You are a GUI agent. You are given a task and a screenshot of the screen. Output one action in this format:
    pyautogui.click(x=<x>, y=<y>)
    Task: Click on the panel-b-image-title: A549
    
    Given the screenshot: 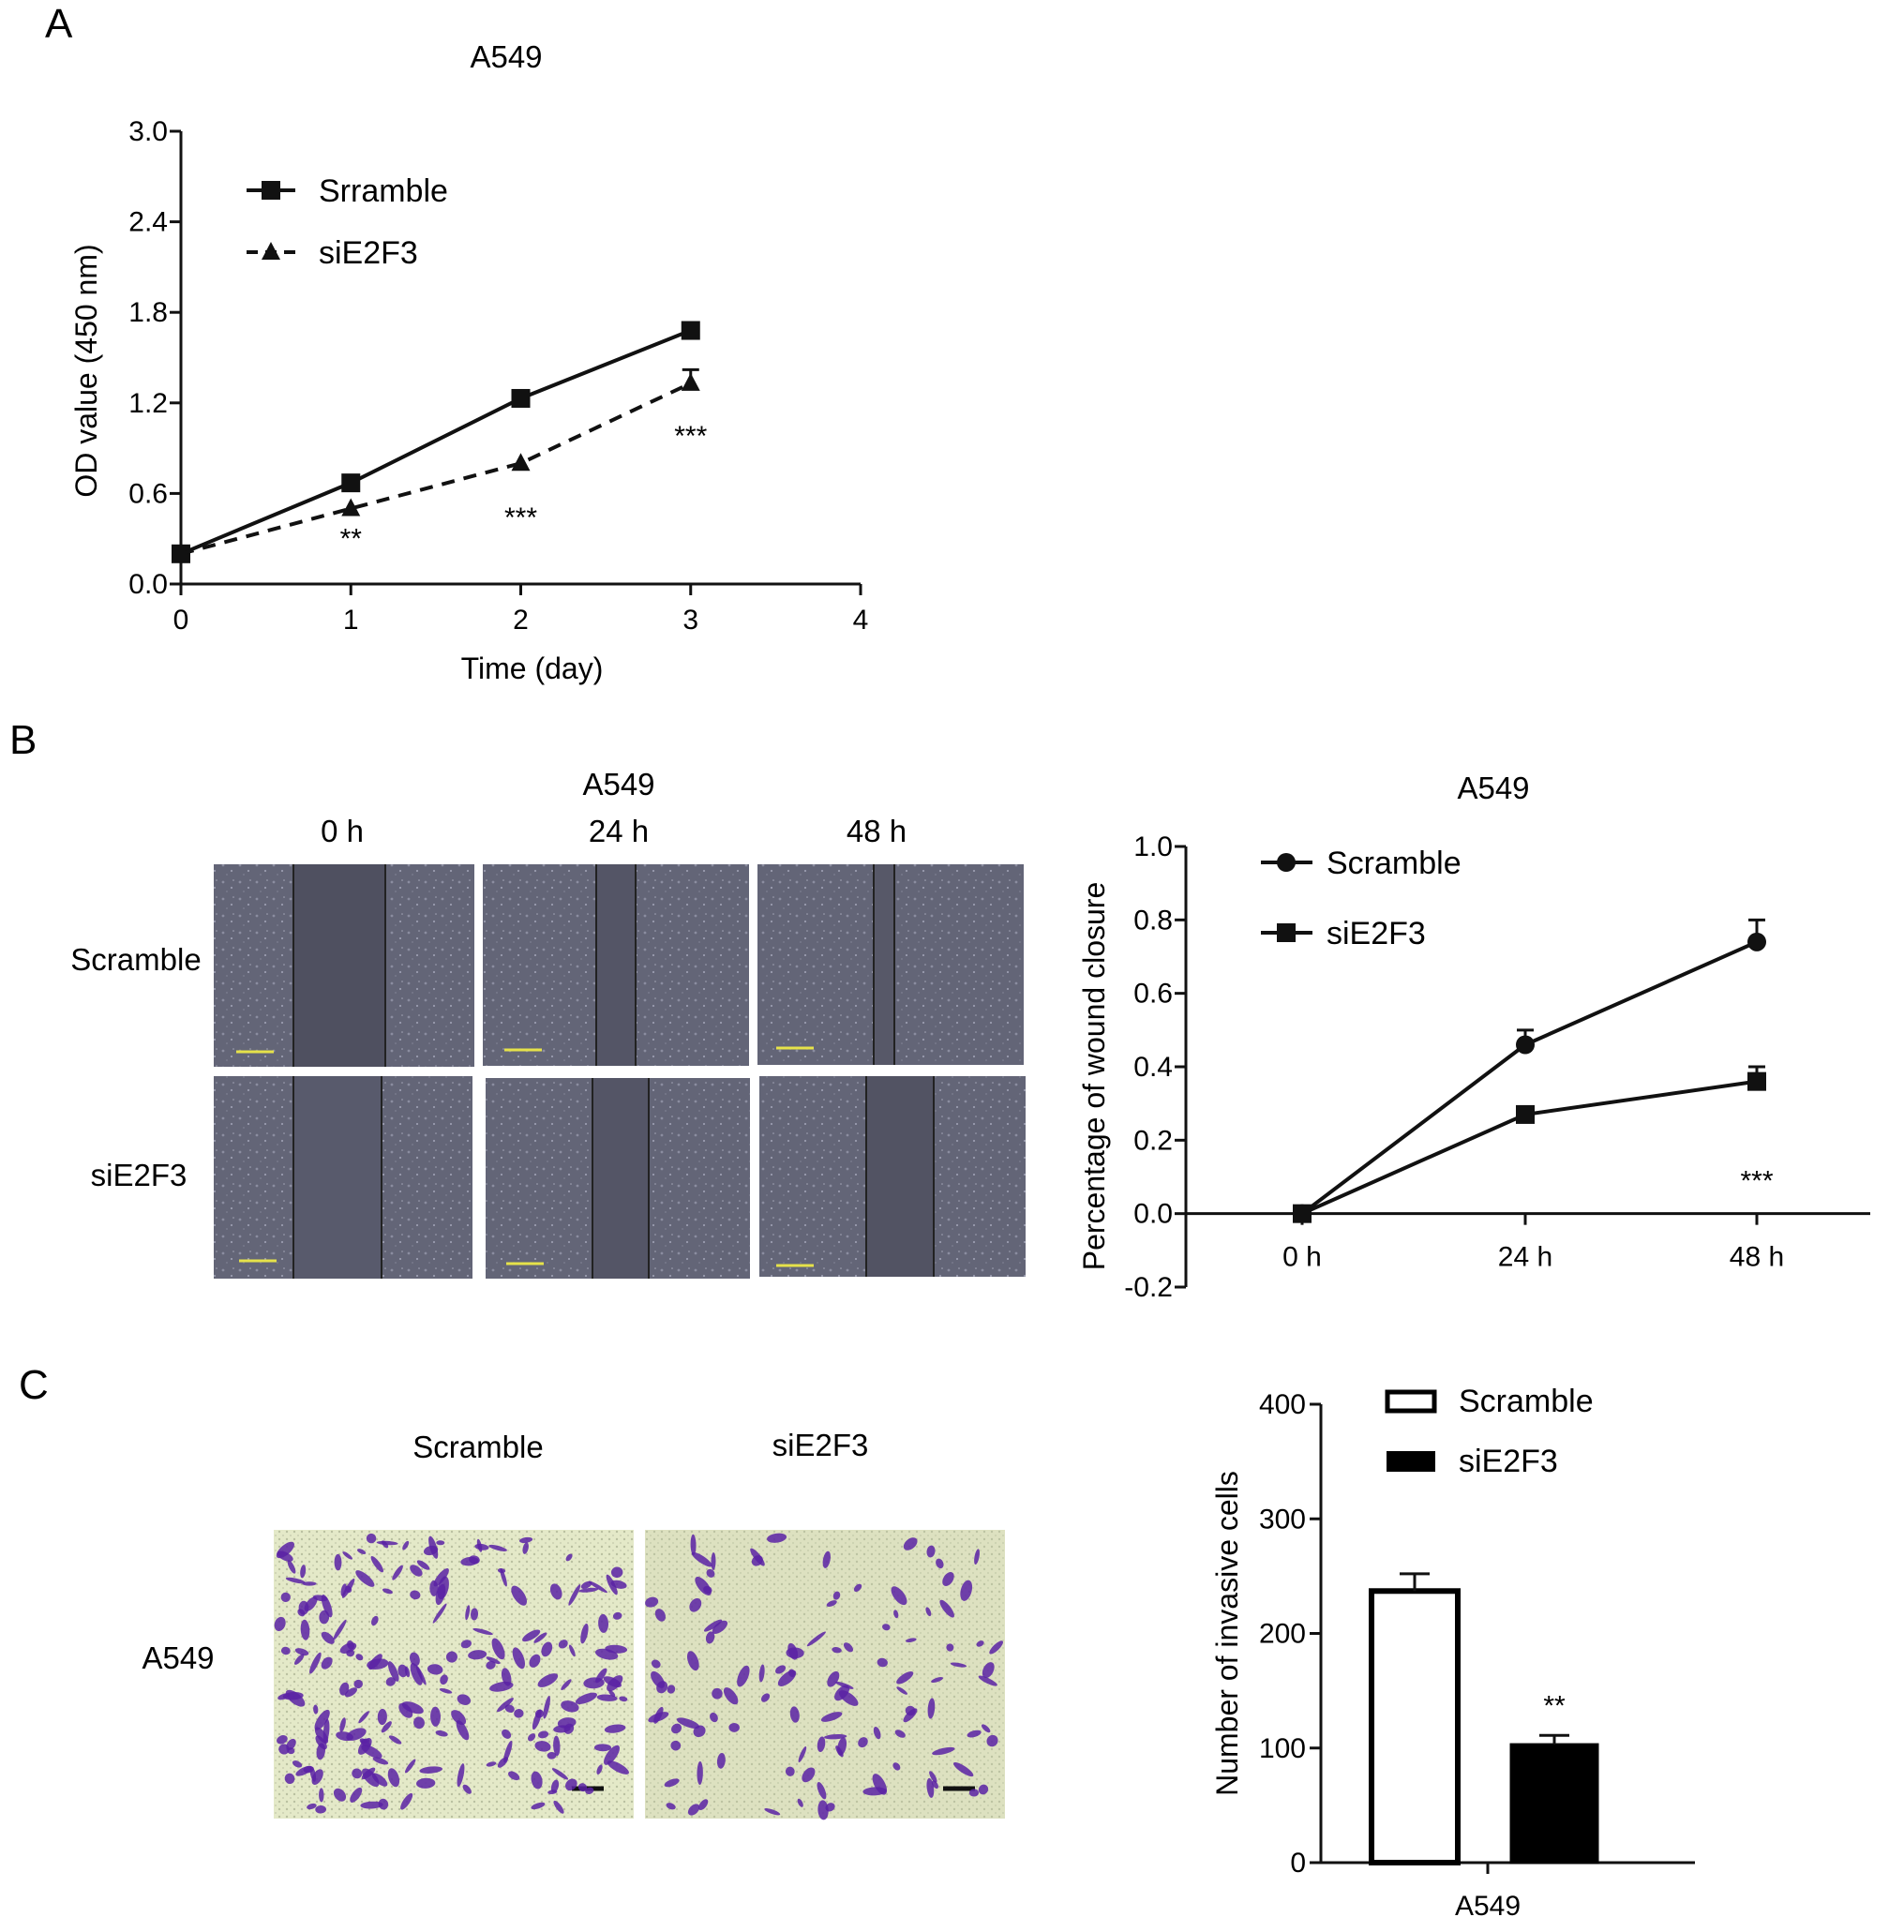 What is the action you would take?
    pyautogui.click(x=618, y=784)
    